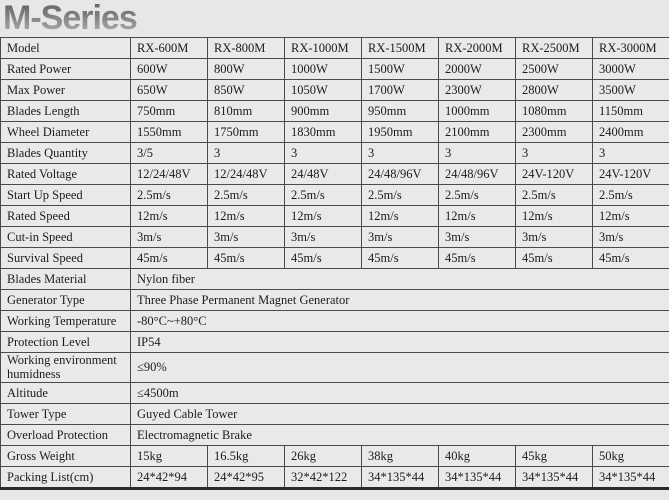  I want to click on spec-cell: 1000W, so click(323, 69).